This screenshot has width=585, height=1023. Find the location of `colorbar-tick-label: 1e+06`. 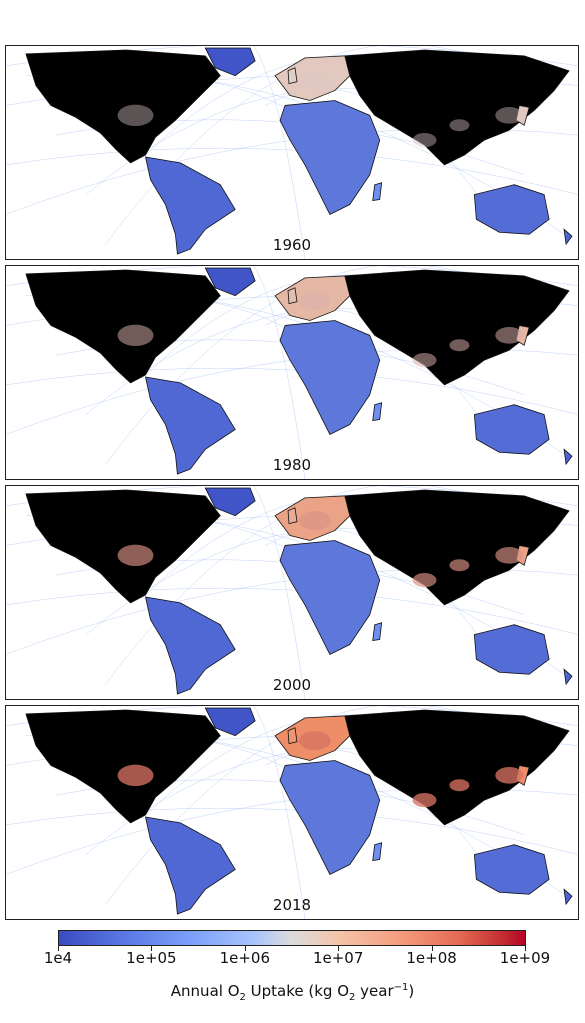

colorbar-tick-label: 1e+06 is located at coordinates (245, 958).